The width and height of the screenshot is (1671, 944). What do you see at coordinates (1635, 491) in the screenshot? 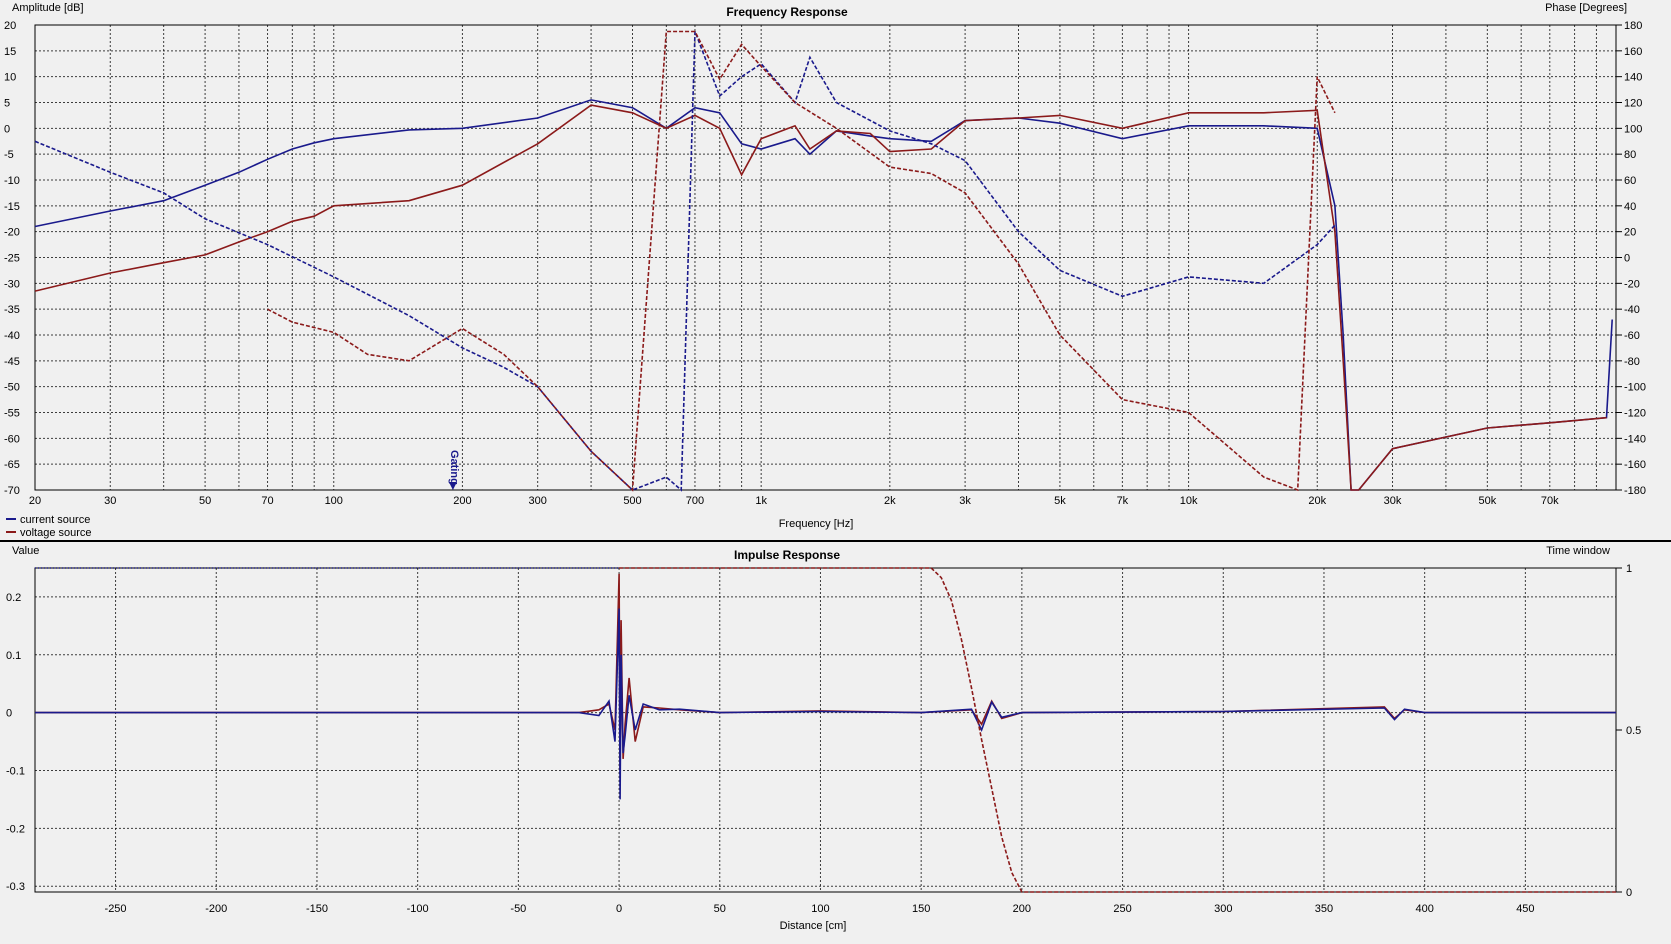
I see `fr-y2-tick-label: -180` at bounding box center [1635, 491].